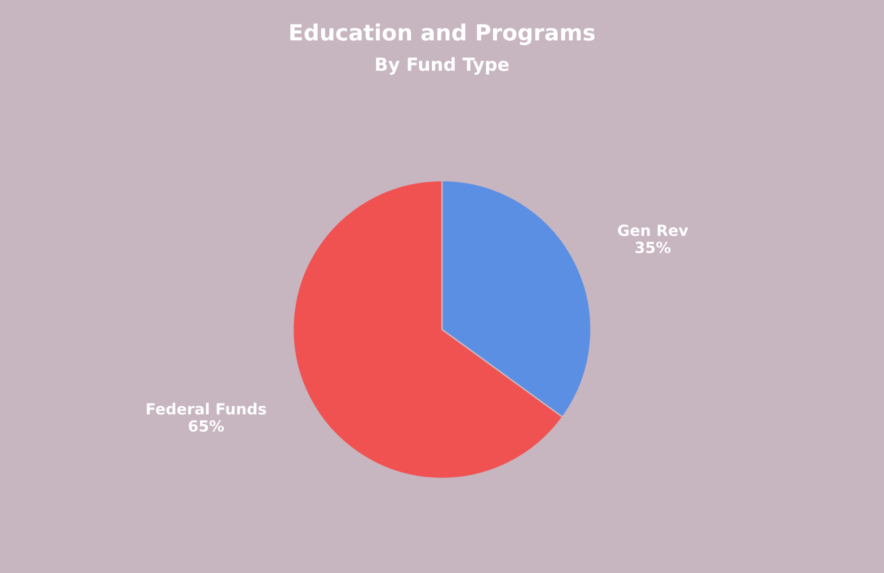  Describe the element at coordinates (206, 426) in the screenshot. I see `data-label: 65%` at that location.